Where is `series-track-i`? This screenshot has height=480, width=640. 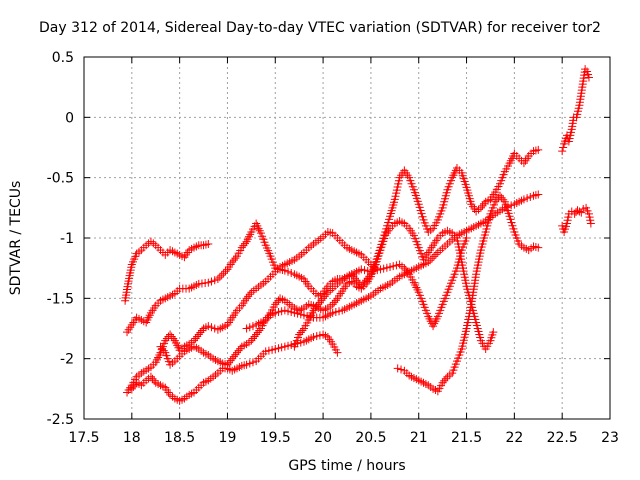
series-track-i is located at coordinates (575, 110).